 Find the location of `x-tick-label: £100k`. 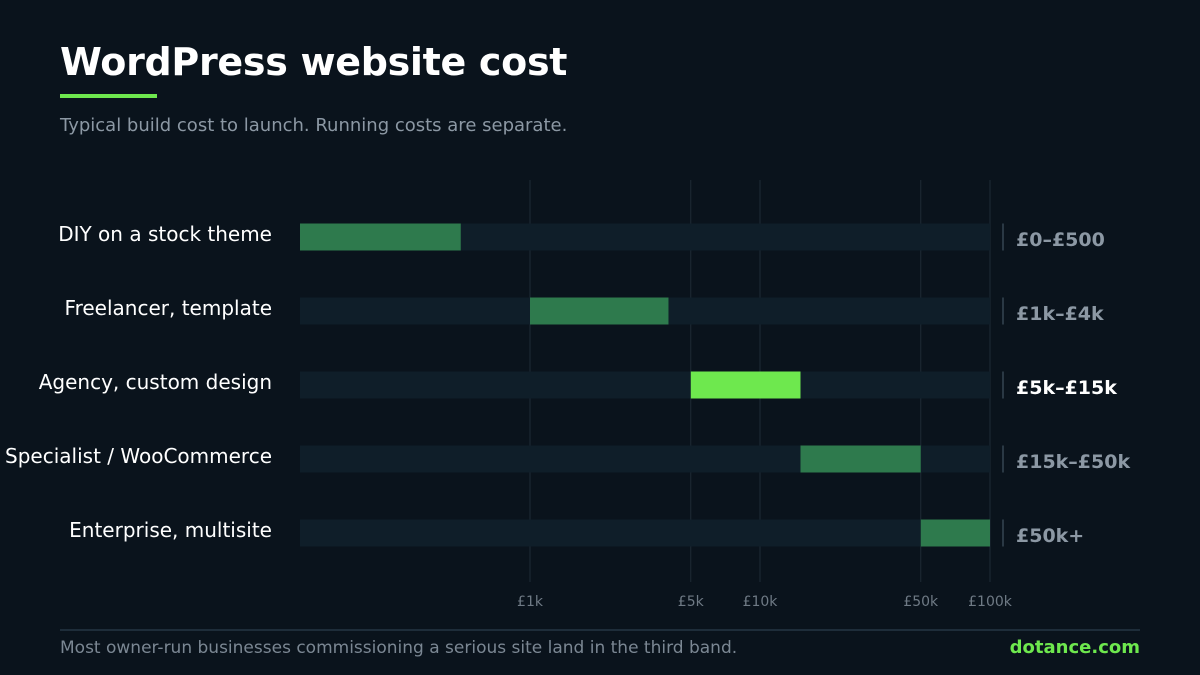

x-tick-label: £100k is located at coordinates (990, 602).